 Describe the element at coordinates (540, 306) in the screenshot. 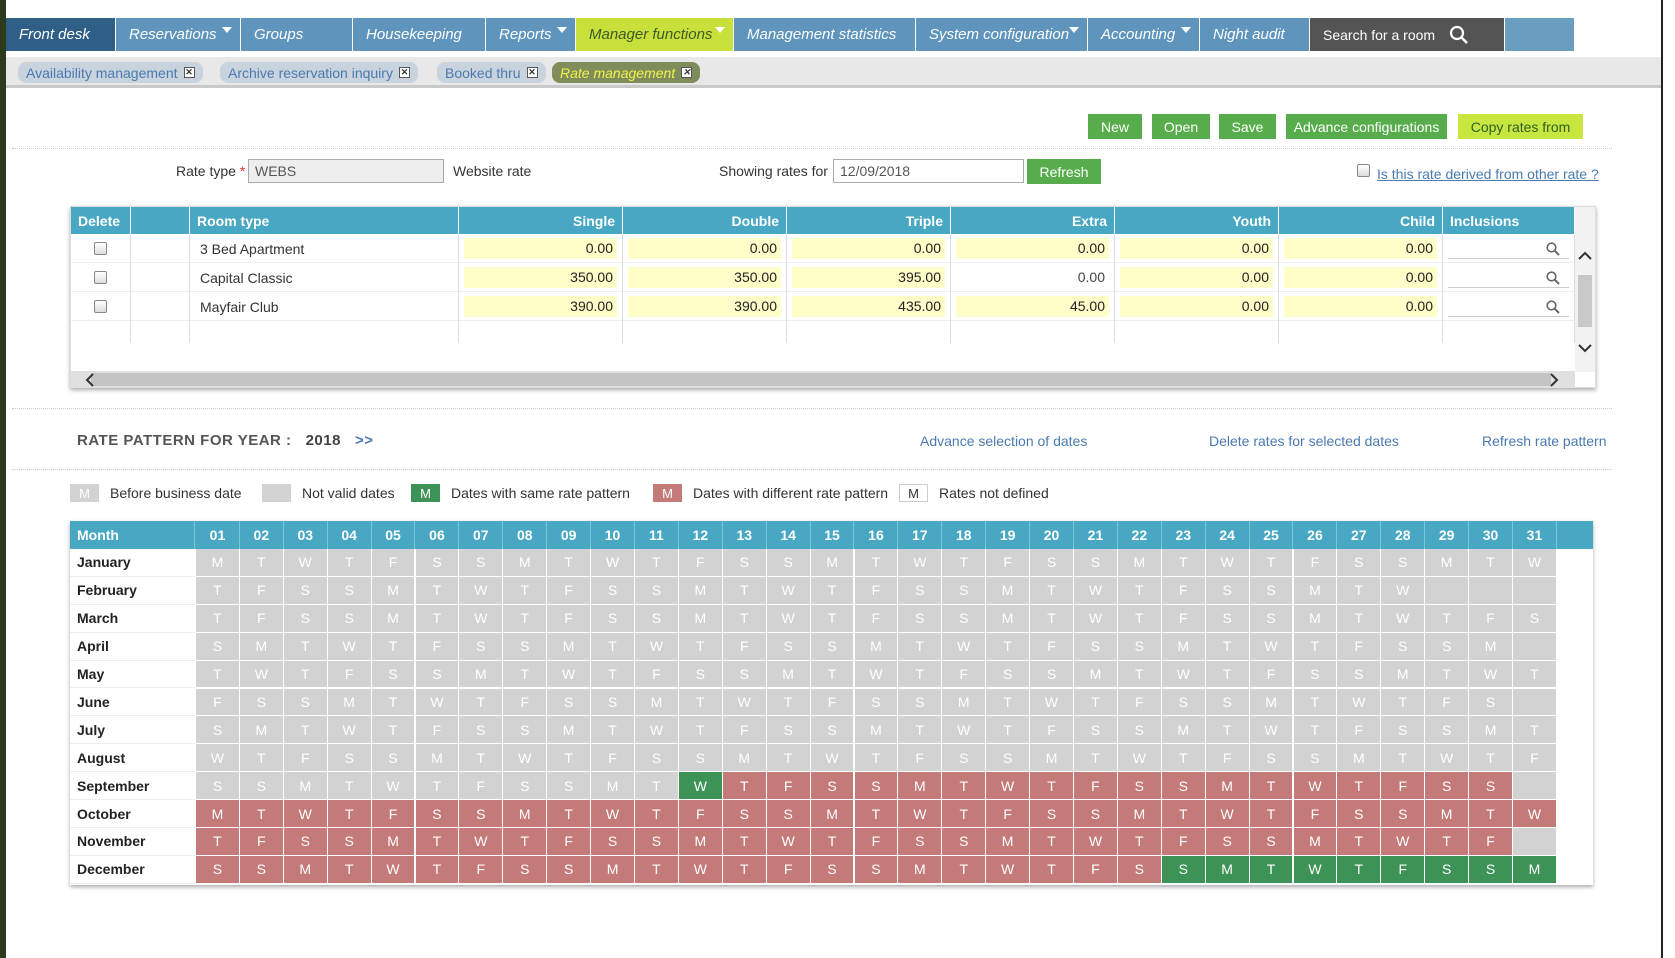

I see `rate-input-single: 390.00` at that location.